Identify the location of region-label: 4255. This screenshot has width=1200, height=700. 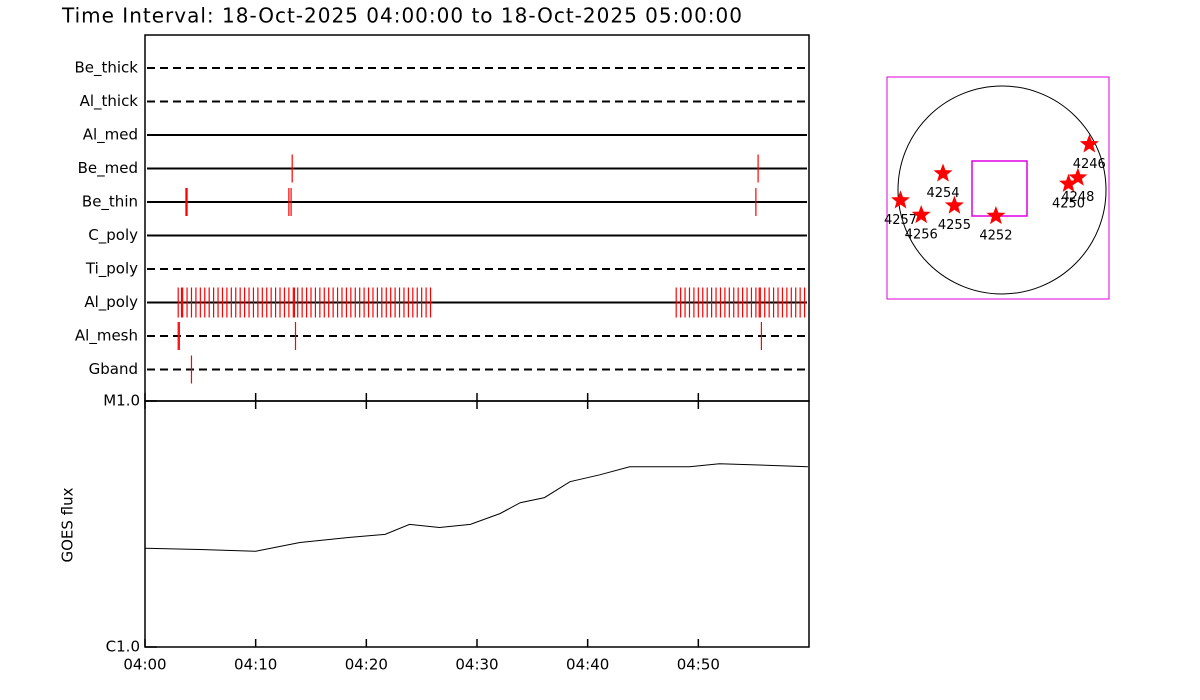
(954, 225).